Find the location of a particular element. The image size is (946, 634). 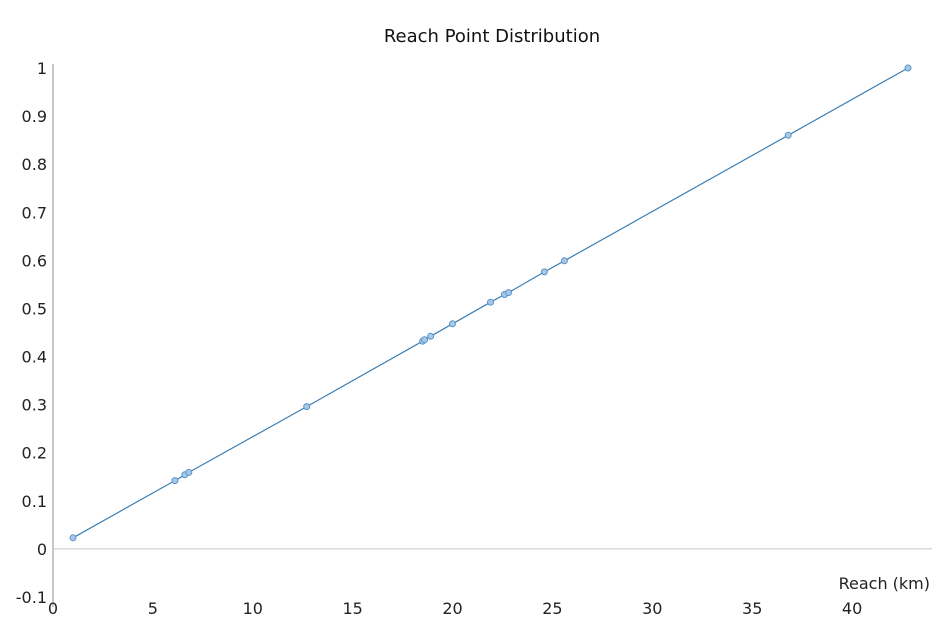

y-tick-label: 0 is located at coordinates (42, 549).